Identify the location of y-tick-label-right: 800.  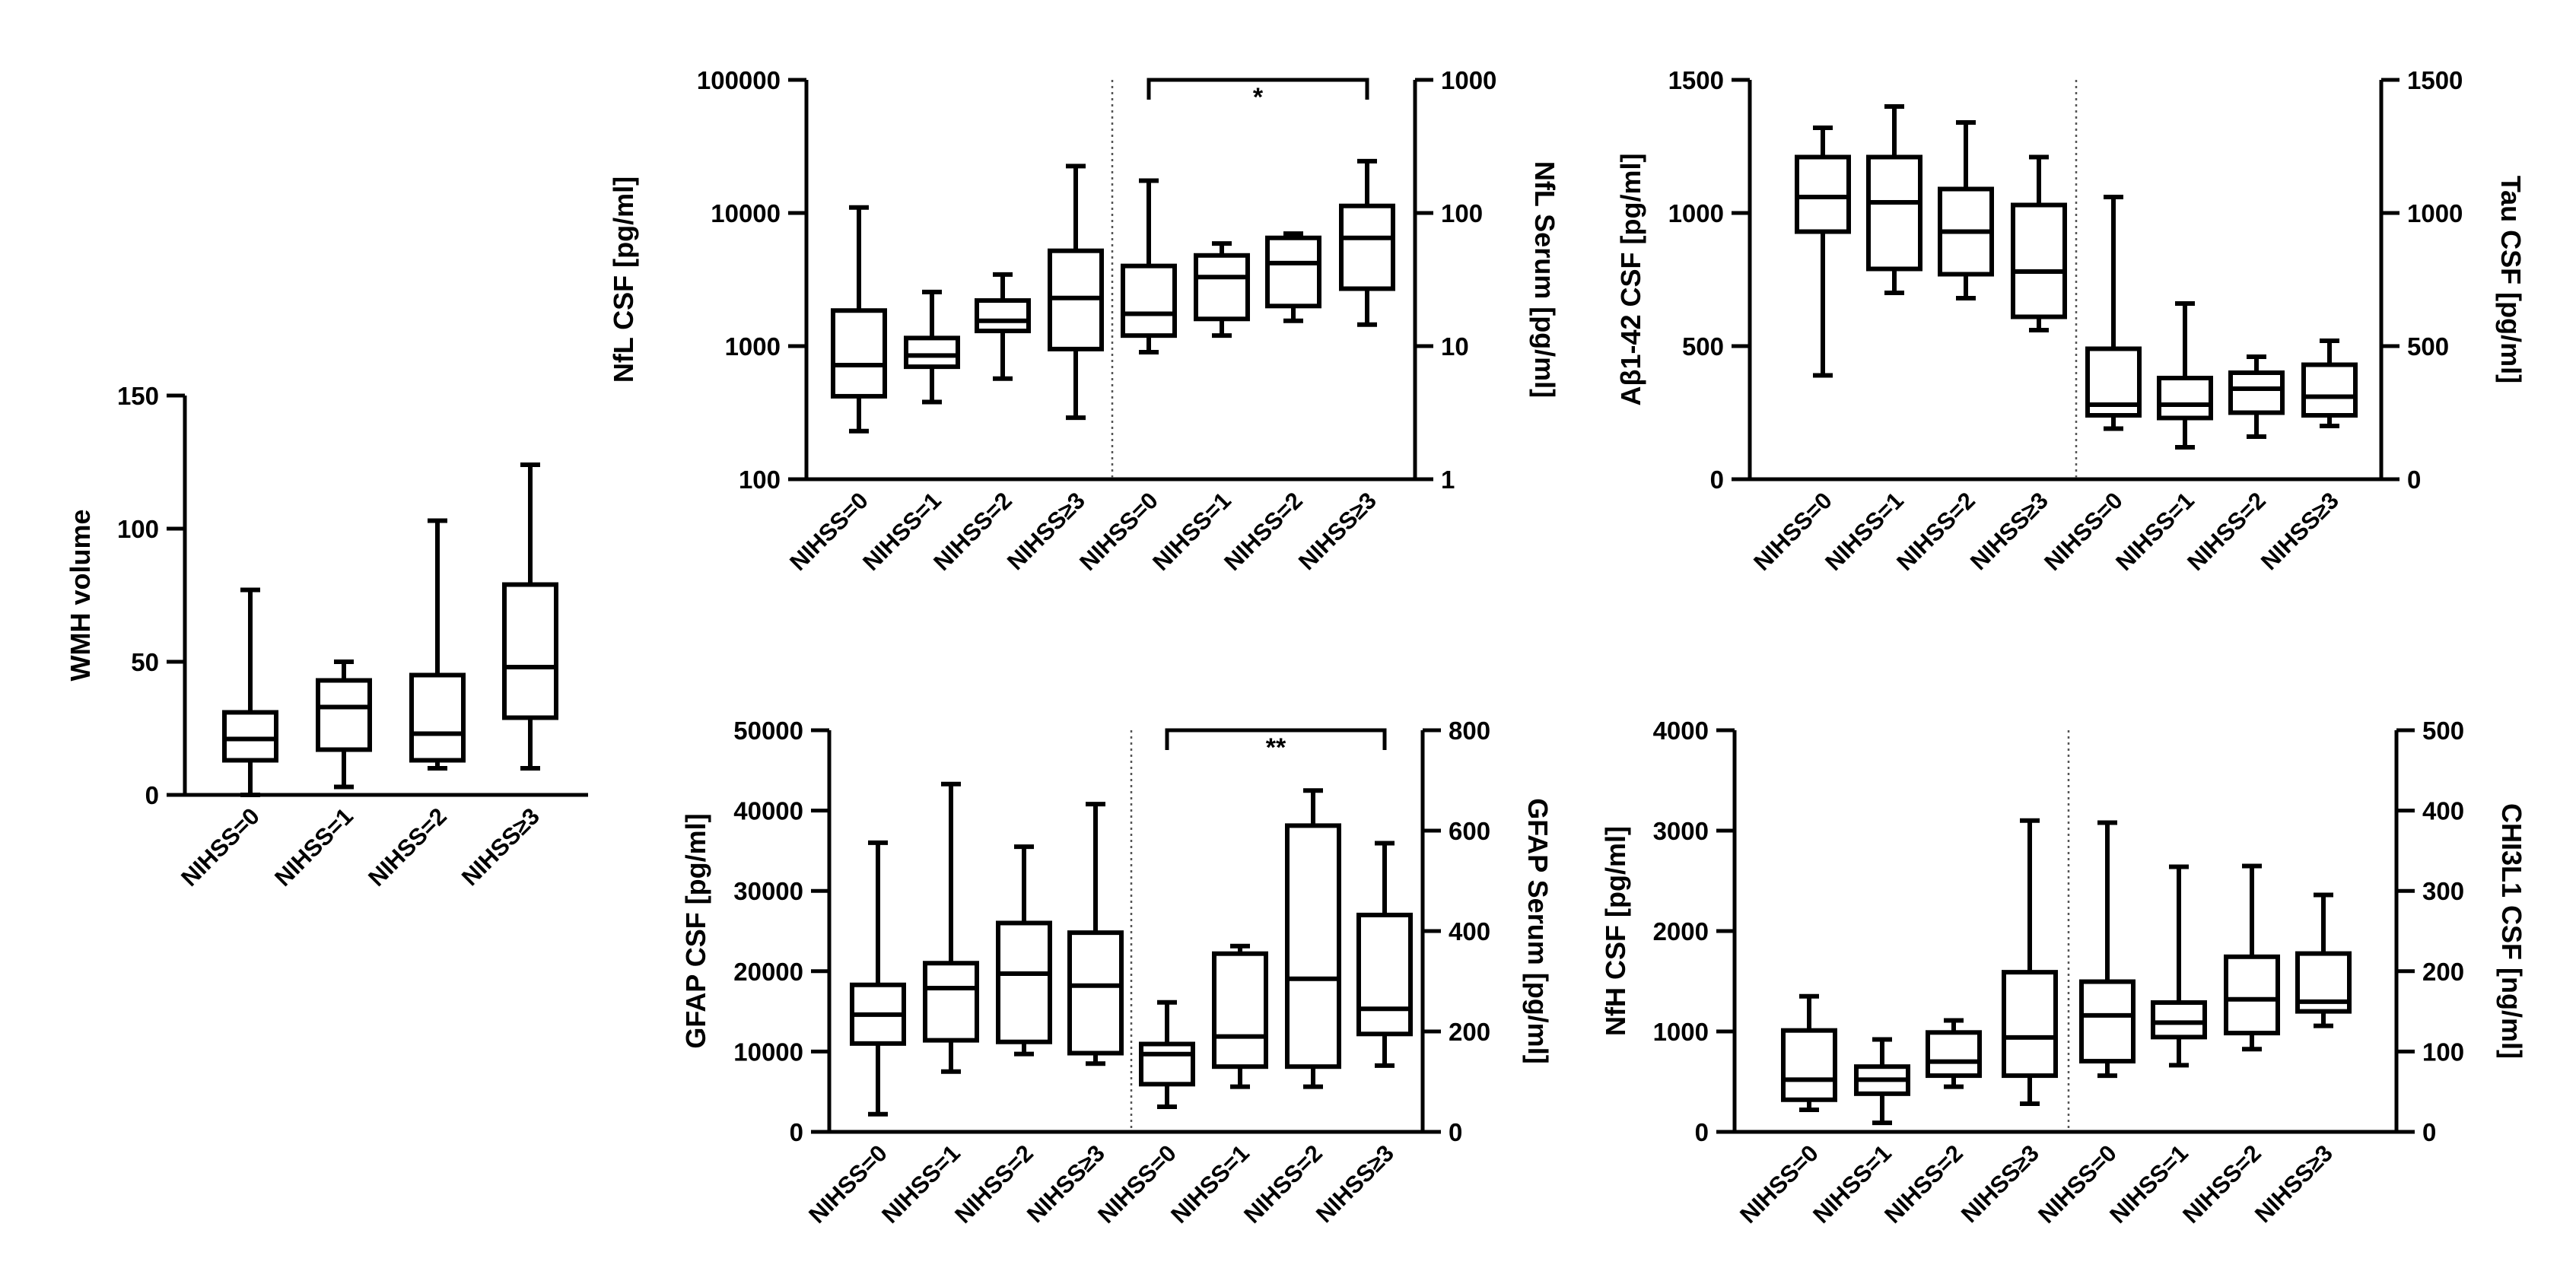
(1469, 731).